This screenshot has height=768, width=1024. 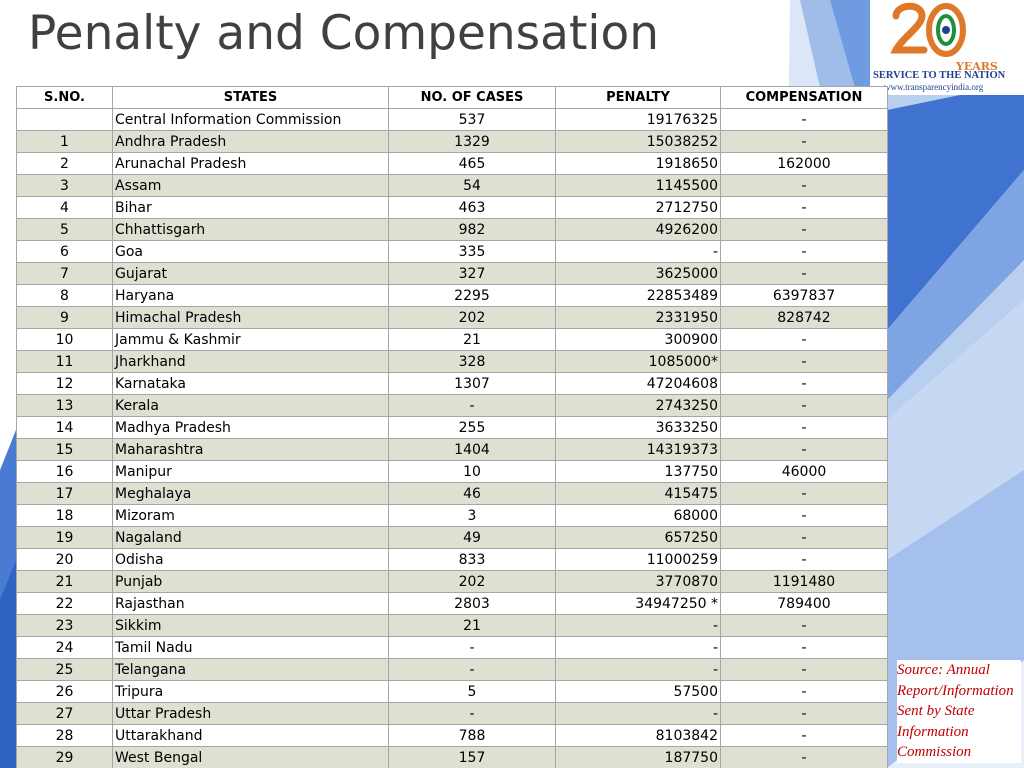 What do you see at coordinates (472, 229) in the screenshot?
I see `cell-cases: 982` at bounding box center [472, 229].